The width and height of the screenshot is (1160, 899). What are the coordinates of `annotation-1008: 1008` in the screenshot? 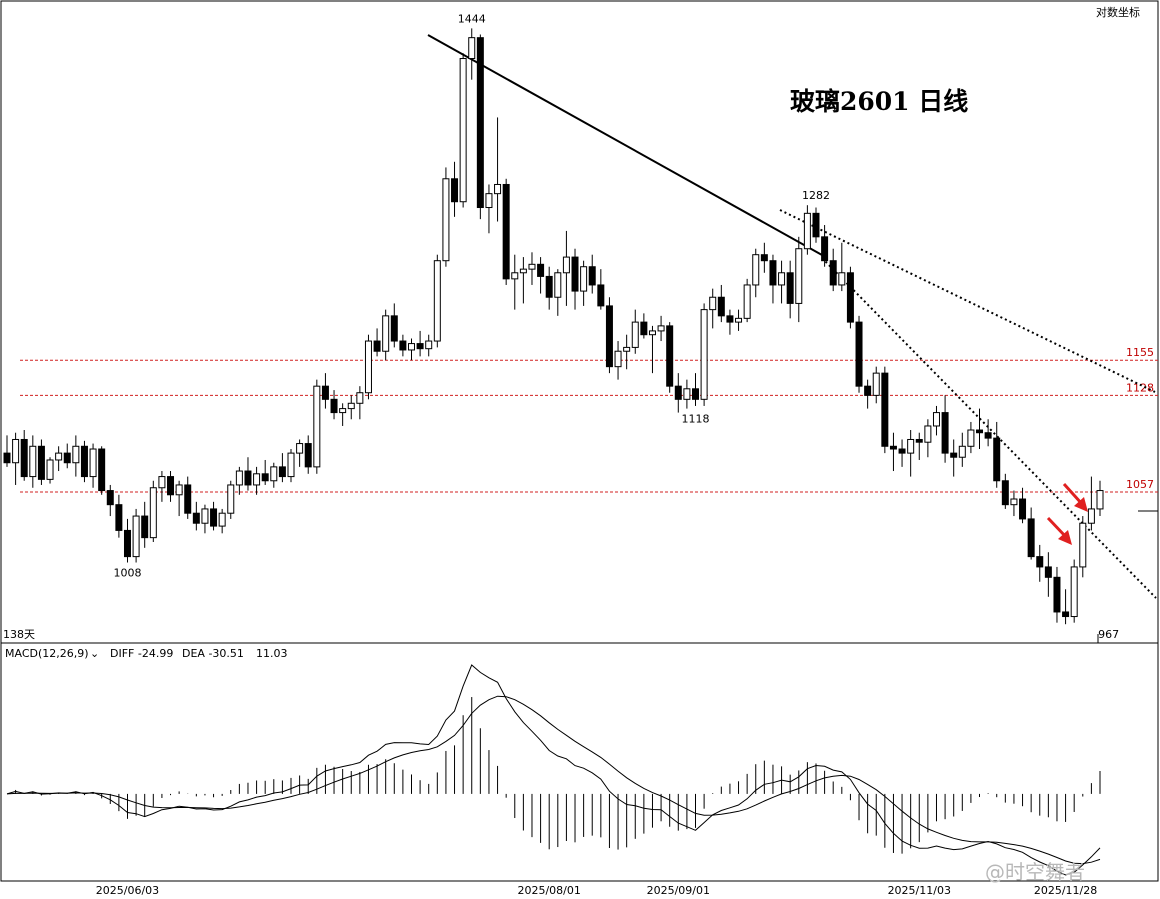 It's located at (127, 572).